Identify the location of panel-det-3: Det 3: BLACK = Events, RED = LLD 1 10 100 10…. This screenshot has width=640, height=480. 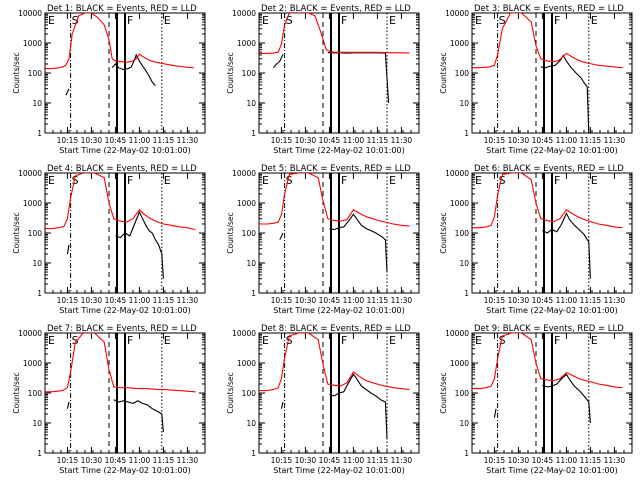
(536, 79).